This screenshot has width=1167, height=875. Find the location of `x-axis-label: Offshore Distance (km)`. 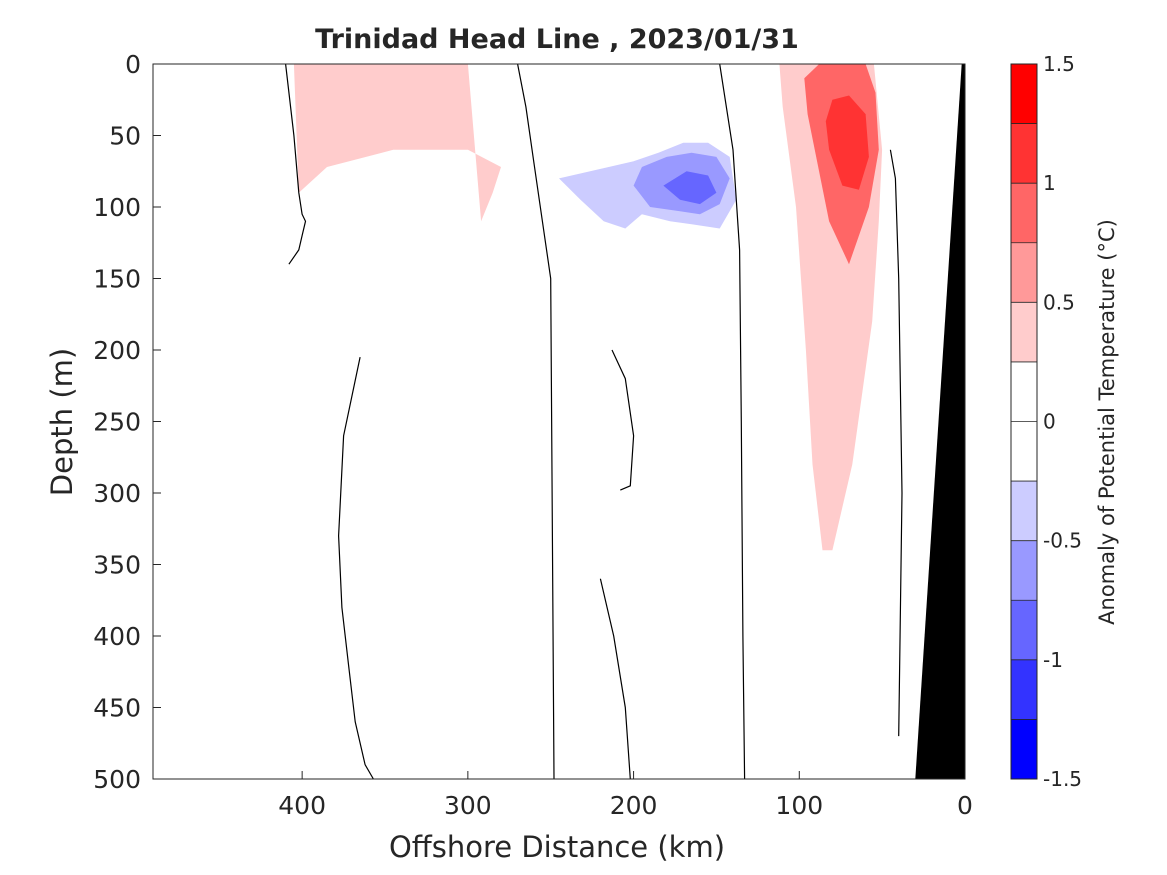

x-axis-label: Offshore Distance (km) is located at coordinates (557, 847).